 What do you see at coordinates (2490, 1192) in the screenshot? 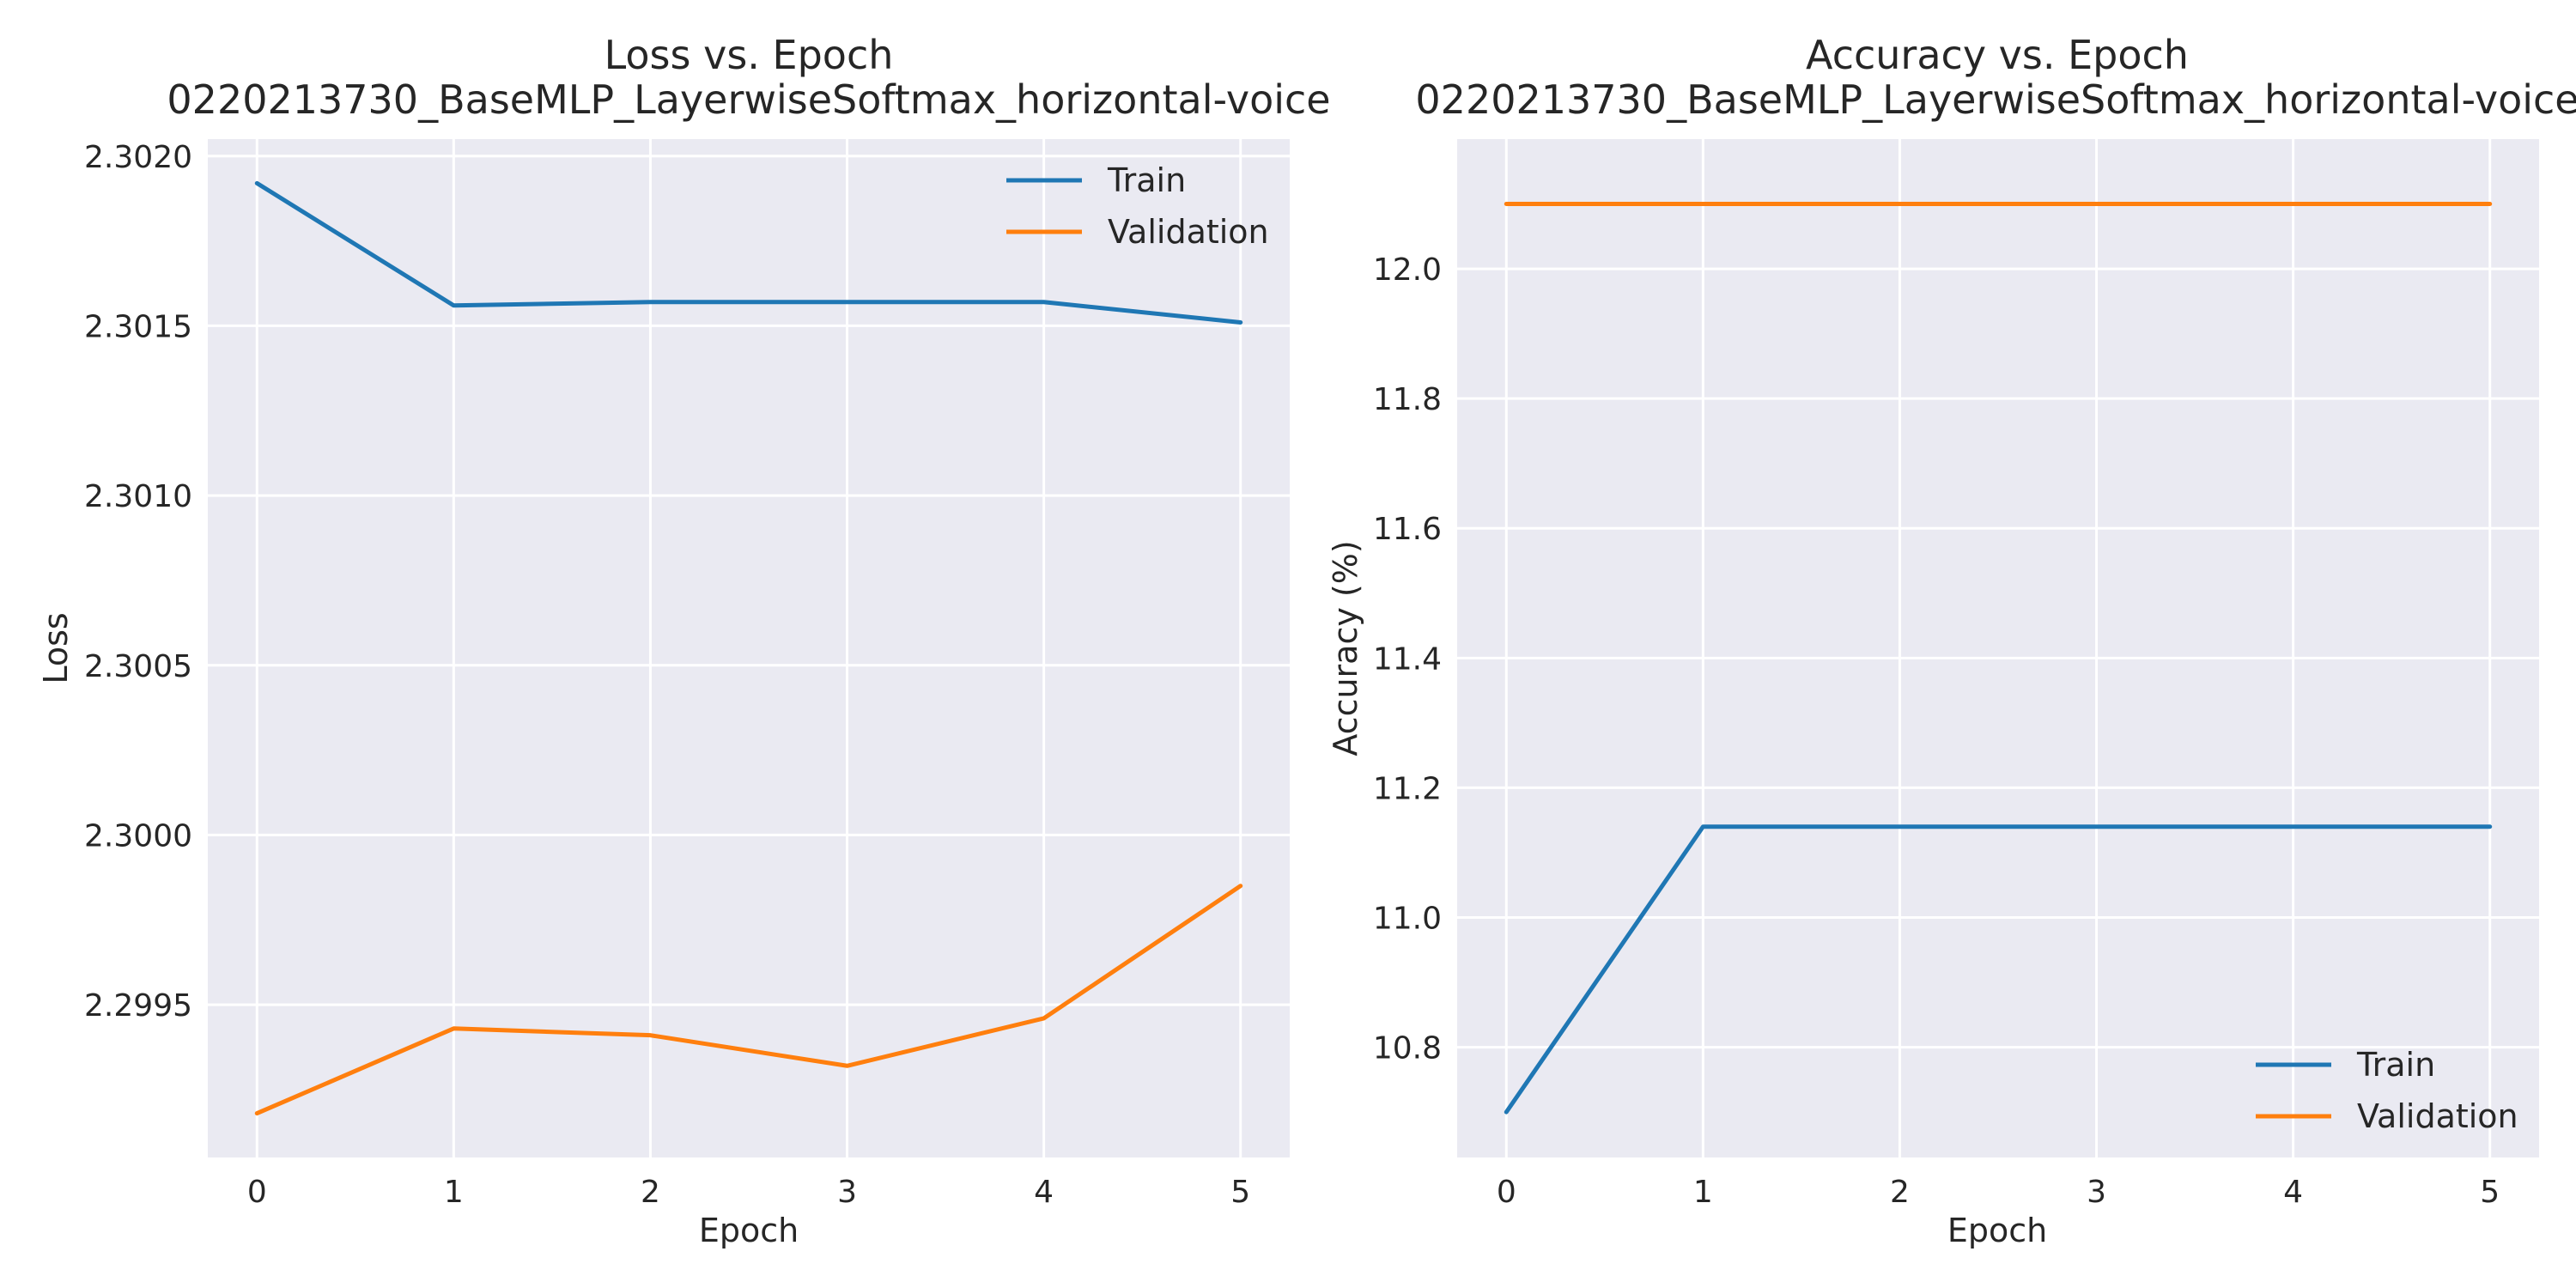
I see `accuracy-x-tick-label: 5` at bounding box center [2490, 1192].